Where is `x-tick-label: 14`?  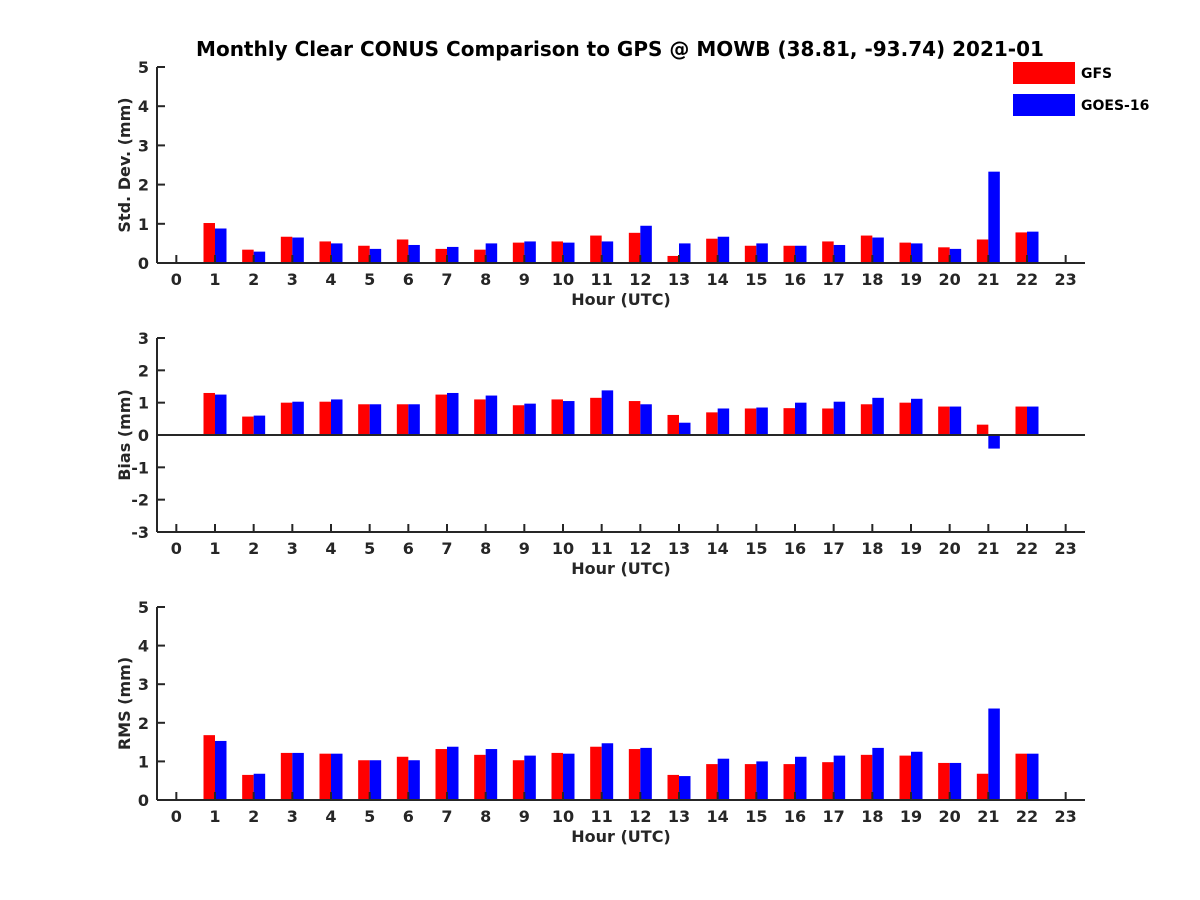
x-tick-label: 14 is located at coordinates (718, 548).